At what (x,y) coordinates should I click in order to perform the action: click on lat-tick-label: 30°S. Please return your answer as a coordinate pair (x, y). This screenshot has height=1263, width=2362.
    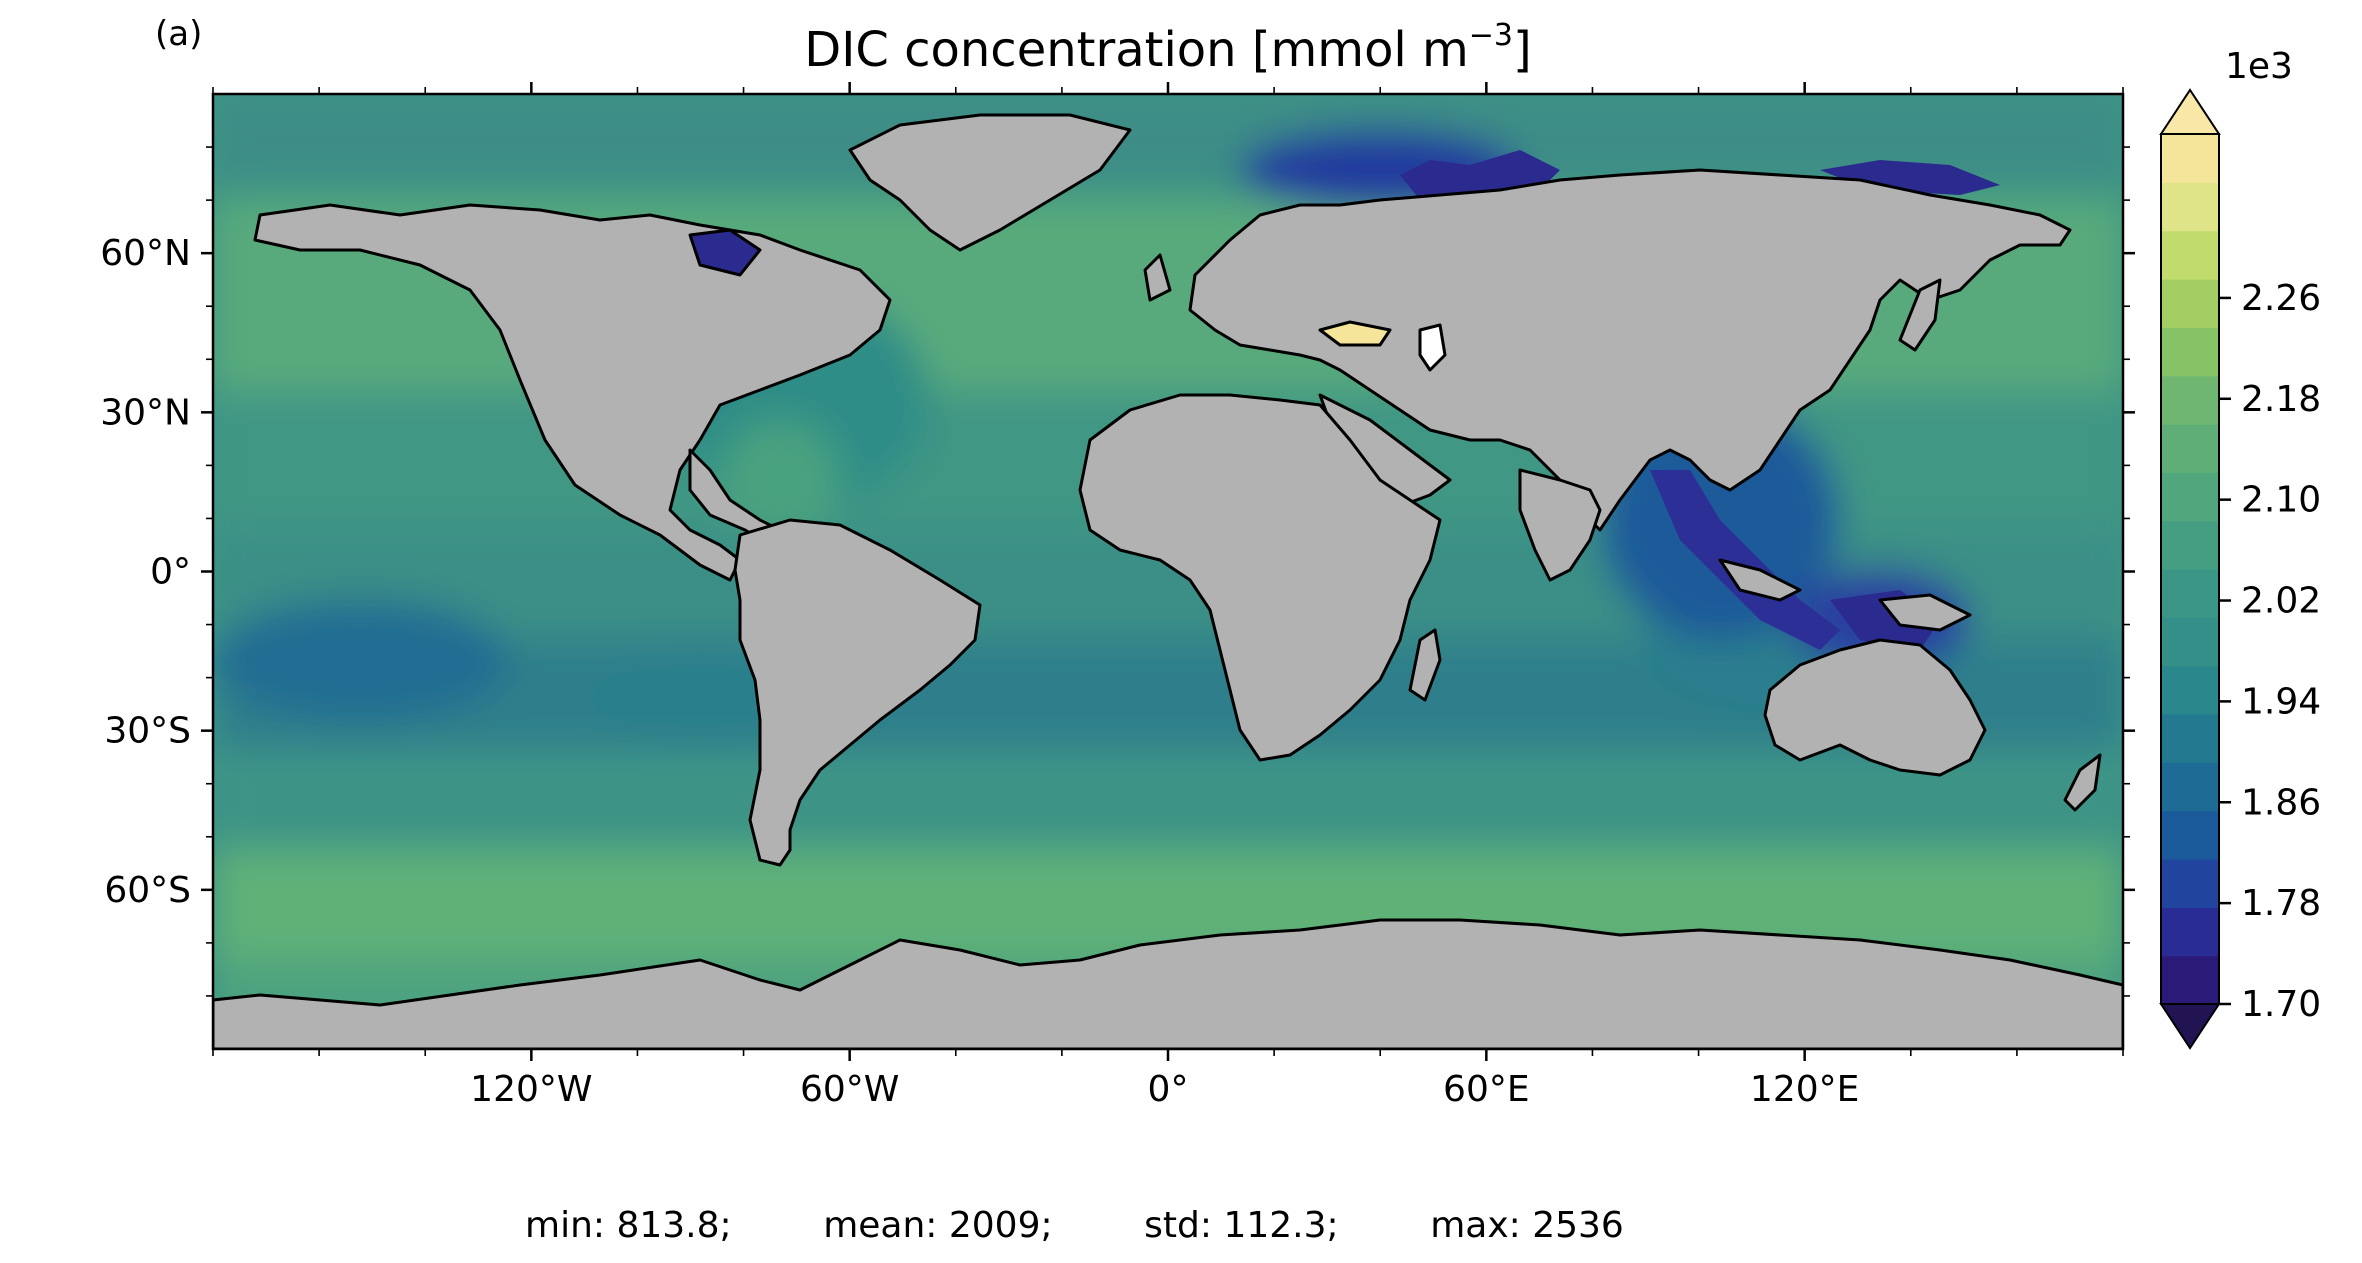
    Looking at the image, I should click on (147, 731).